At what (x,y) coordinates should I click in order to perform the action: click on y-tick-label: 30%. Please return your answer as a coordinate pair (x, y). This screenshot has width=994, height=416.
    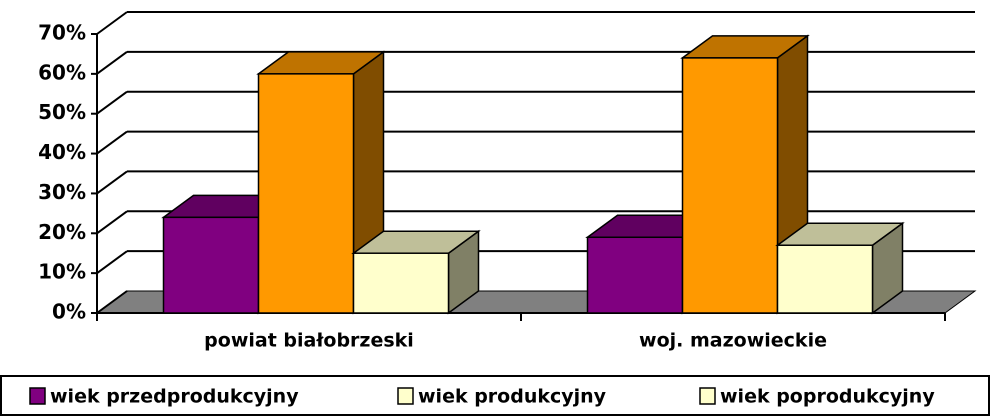
    Looking at the image, I should click on (62, 192).